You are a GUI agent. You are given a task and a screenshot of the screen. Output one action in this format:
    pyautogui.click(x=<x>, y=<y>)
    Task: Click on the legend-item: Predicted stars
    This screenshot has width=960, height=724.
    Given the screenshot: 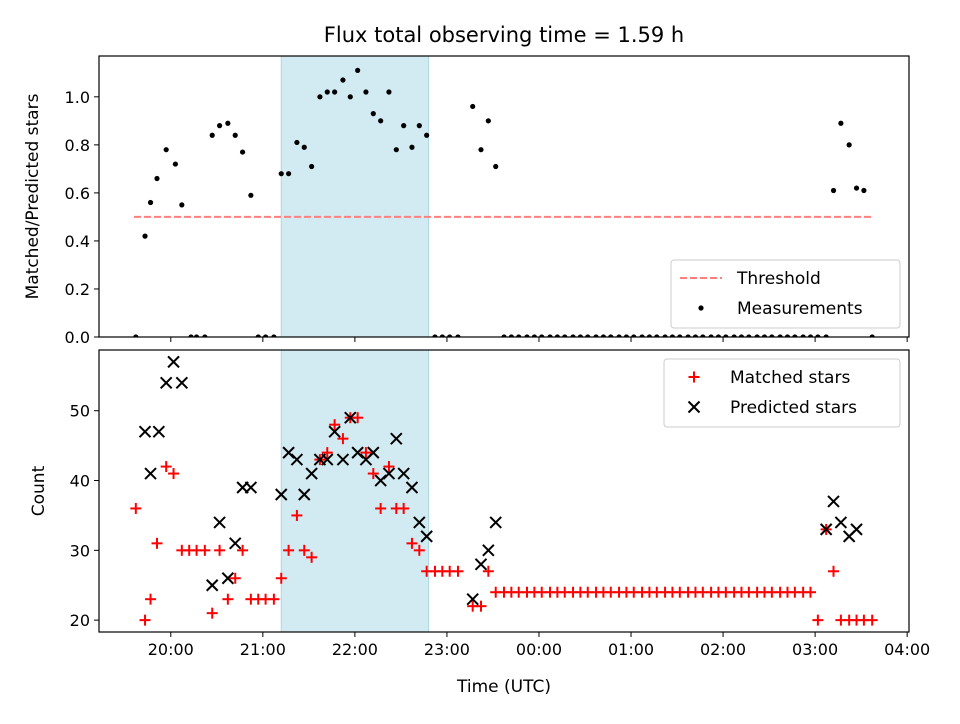 What is the action you would take?
    pyautogui.click(x=772, y=408)
    